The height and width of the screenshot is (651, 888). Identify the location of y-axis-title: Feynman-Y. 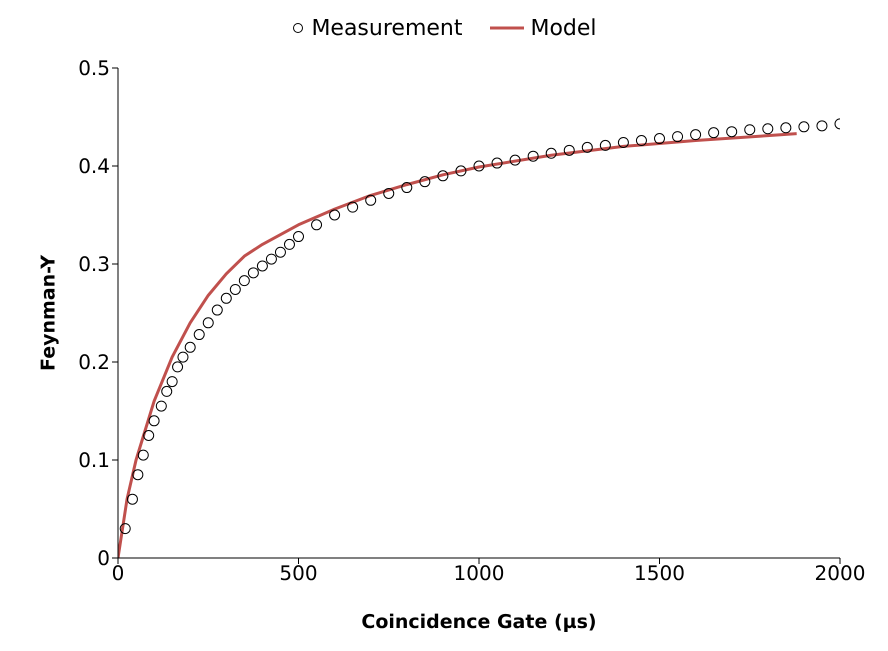
(49, 313).